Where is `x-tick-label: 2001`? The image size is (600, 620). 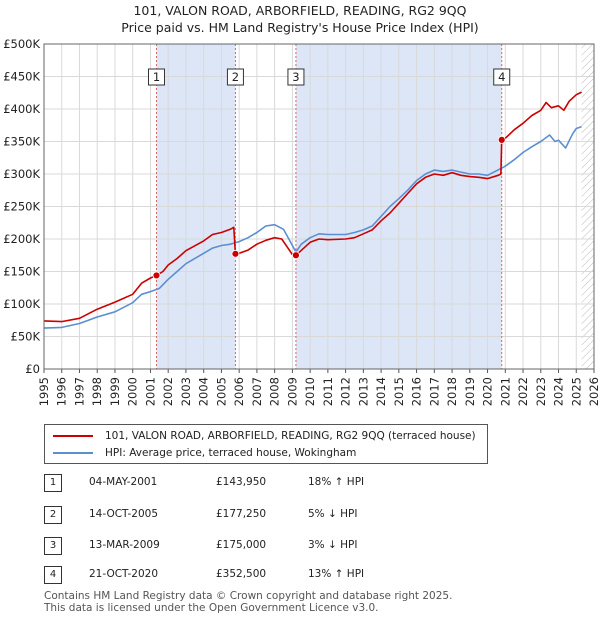
x-tick-label: 2001 is located at coordinates (150, 391).